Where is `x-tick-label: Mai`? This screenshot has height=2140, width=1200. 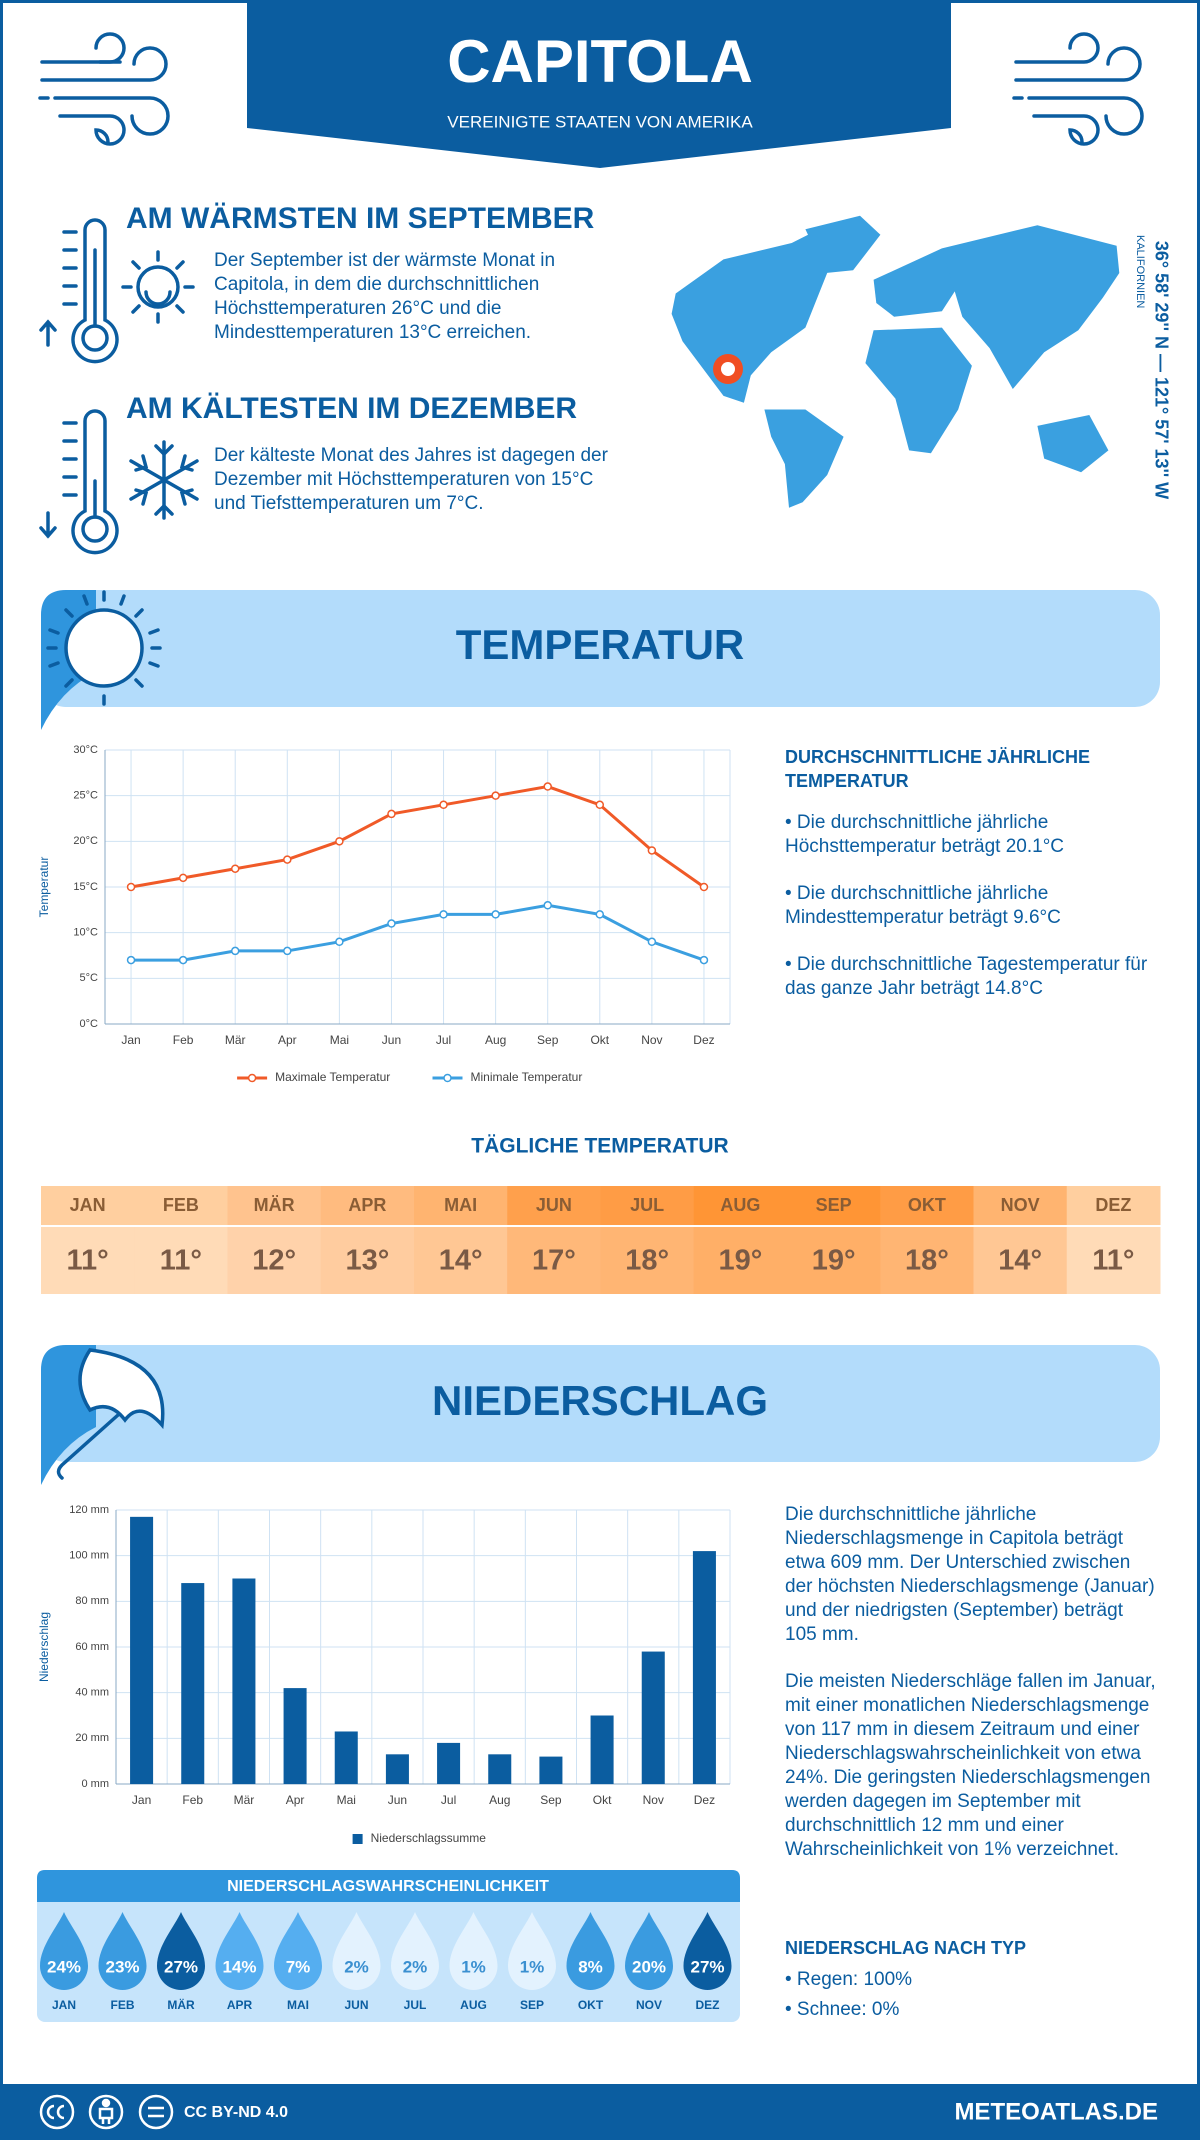
x-tick-label: Mai is located at coordinates (346, 1800).